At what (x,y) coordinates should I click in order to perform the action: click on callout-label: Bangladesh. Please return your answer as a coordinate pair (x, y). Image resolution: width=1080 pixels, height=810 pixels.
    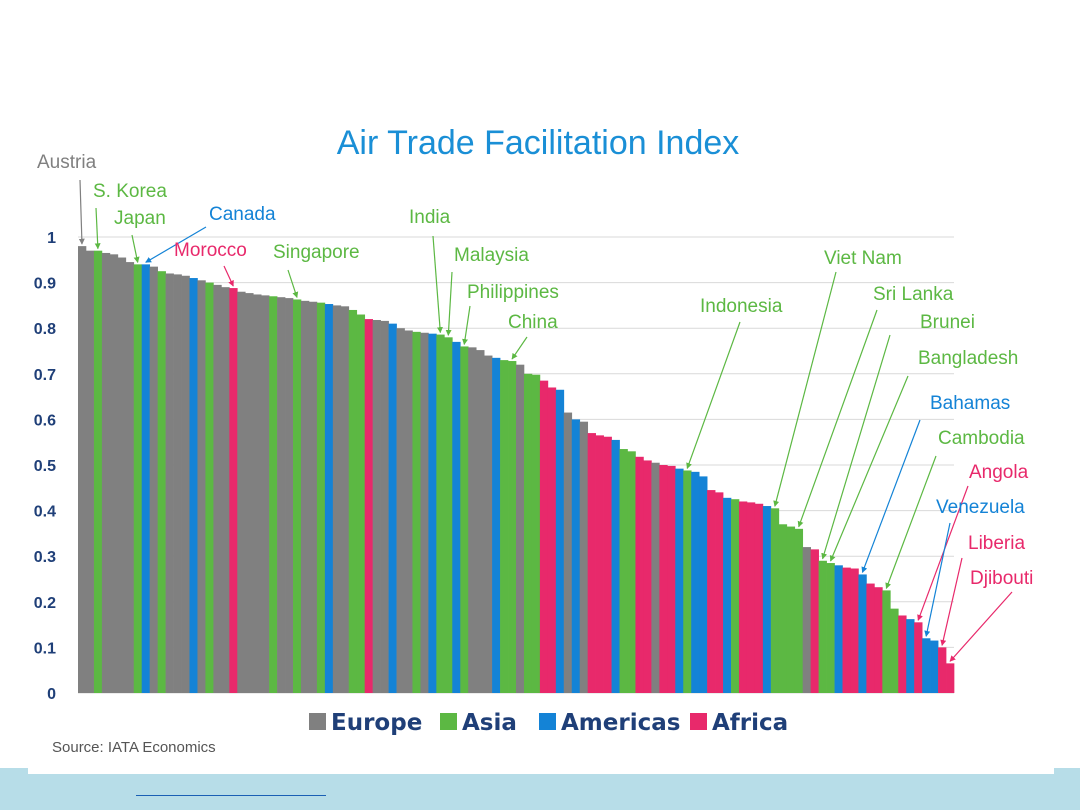
    Looking at the image, I should click on (968, 358).